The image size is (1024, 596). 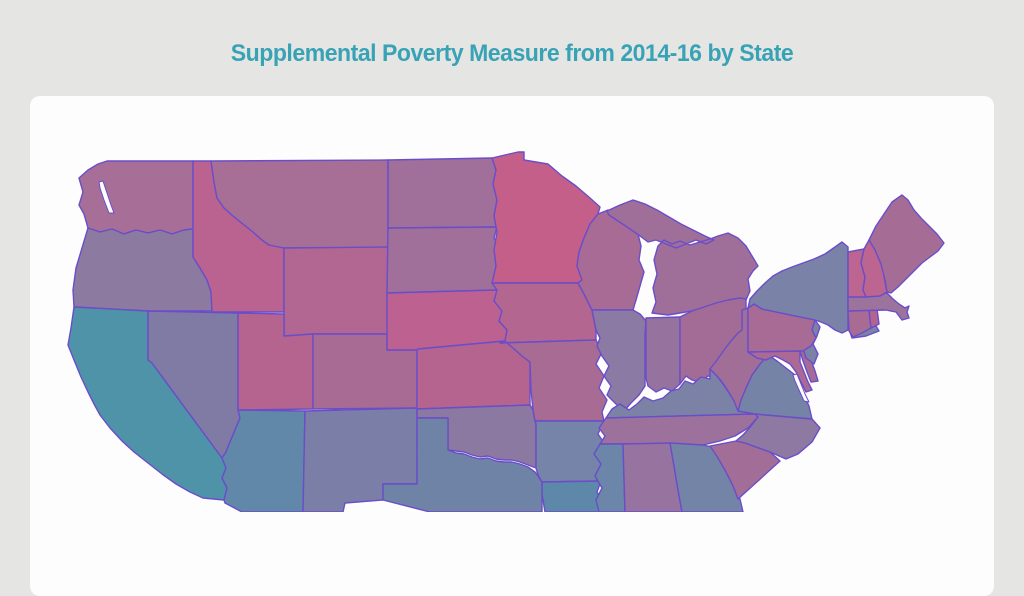 What do you see at coordinates (572, 496) in the screenshot?
I see `state-louisiana` at bounding box center [572, 496].